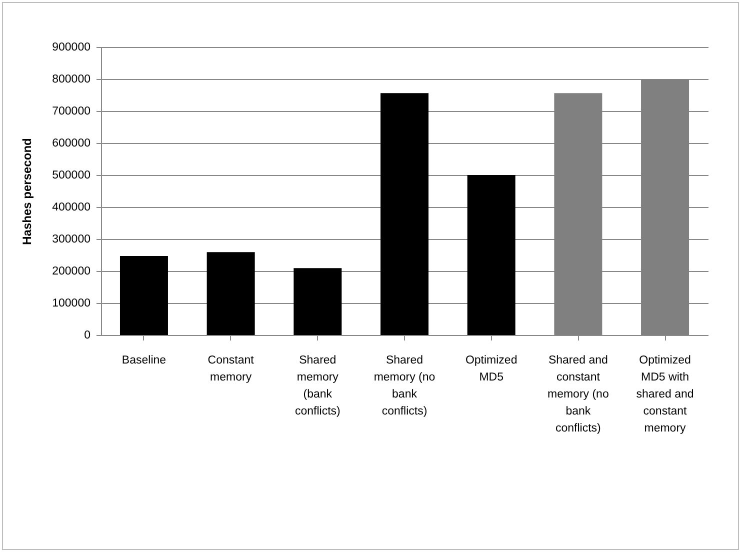 This screenshot has height=552, width=741. I want to click on y-tick-label: 300000, so click(71, 240).